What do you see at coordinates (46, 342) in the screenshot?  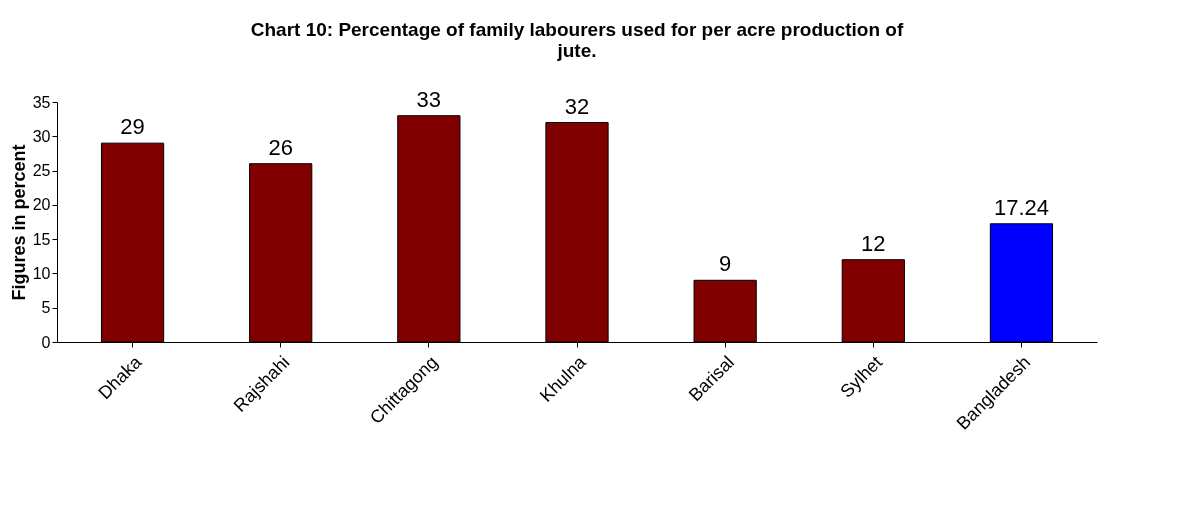 I see `y-tick-label: 0` at bounding box center [46, 342].